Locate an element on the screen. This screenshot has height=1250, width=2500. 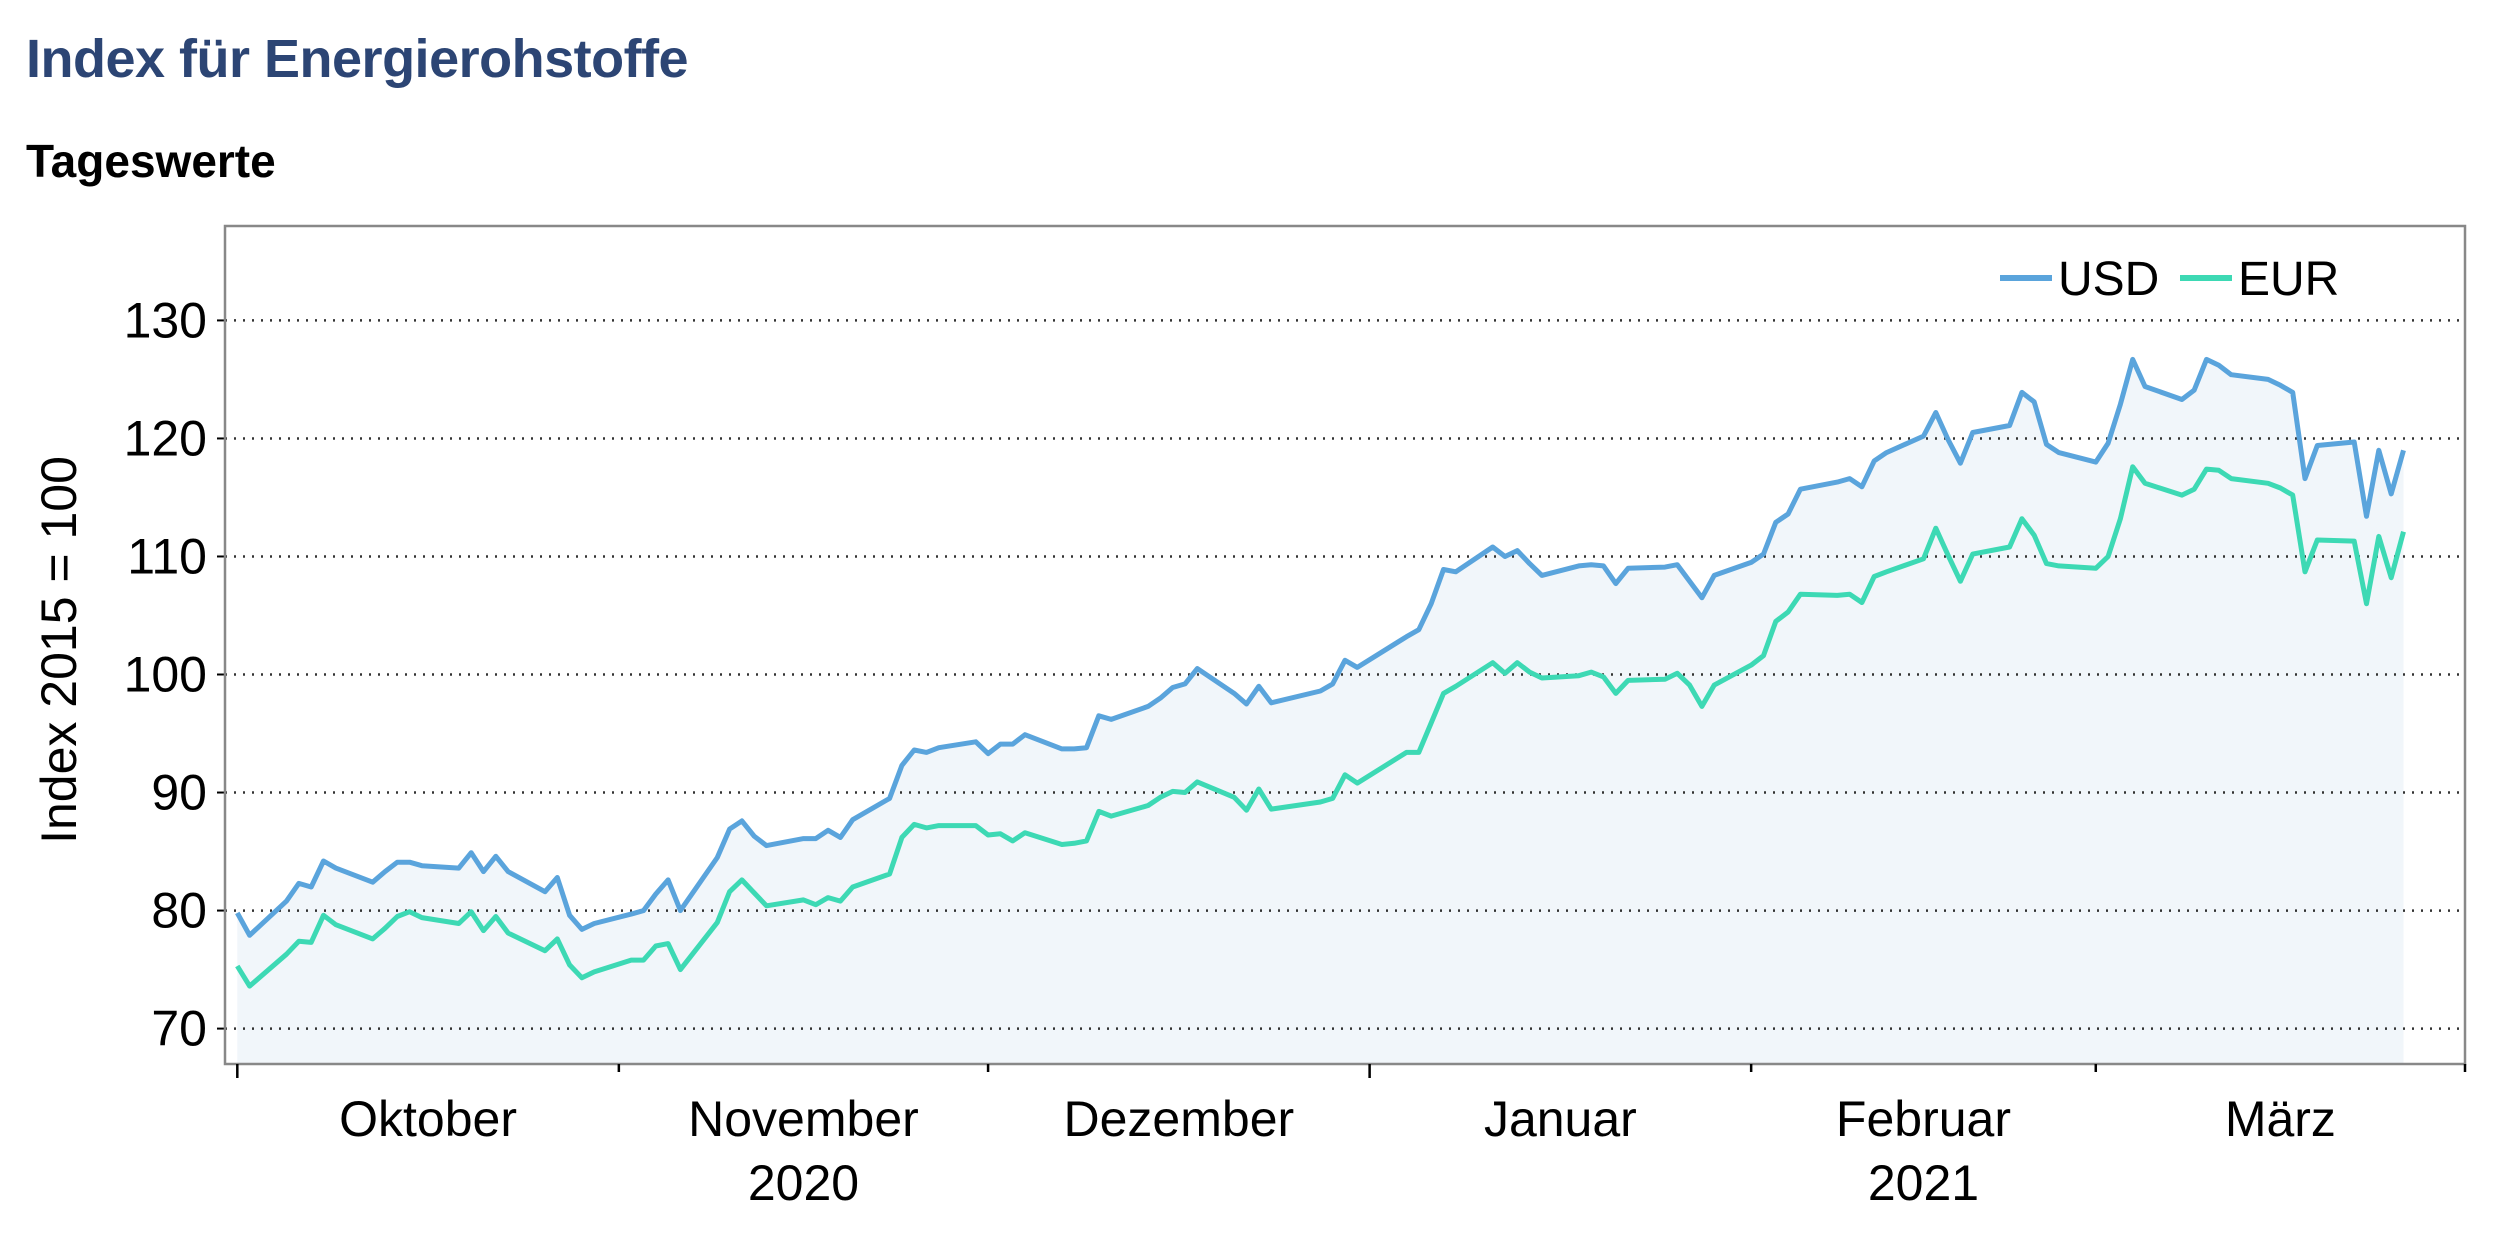
y-tick-label-110: 110 is located at coordinates (167, 556).